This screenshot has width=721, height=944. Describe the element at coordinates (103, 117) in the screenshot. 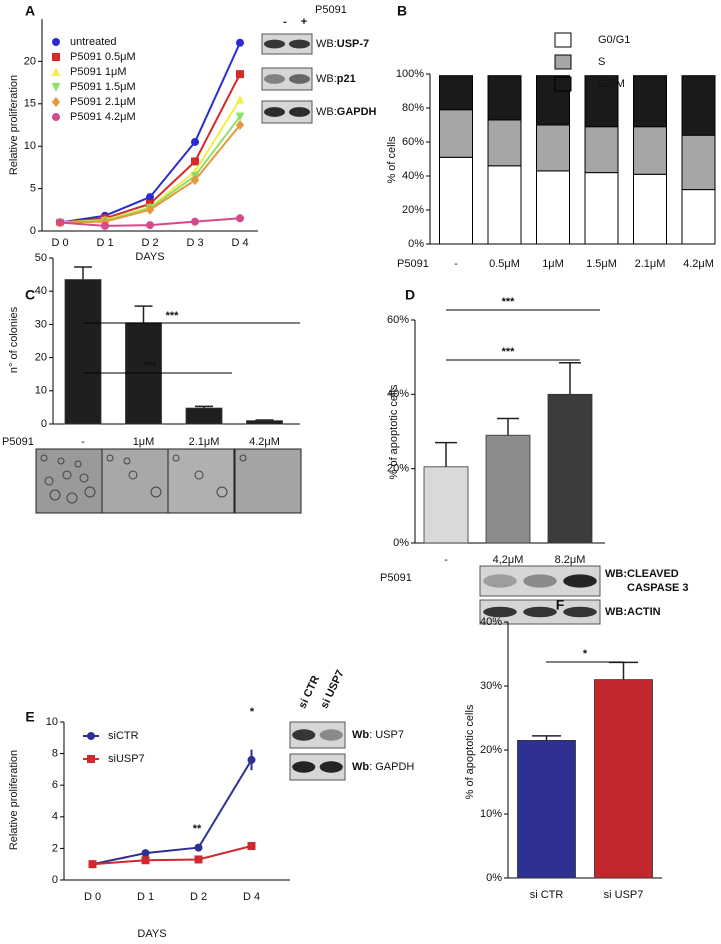

I see `legend-label: P5091 4.2μM` at that location.